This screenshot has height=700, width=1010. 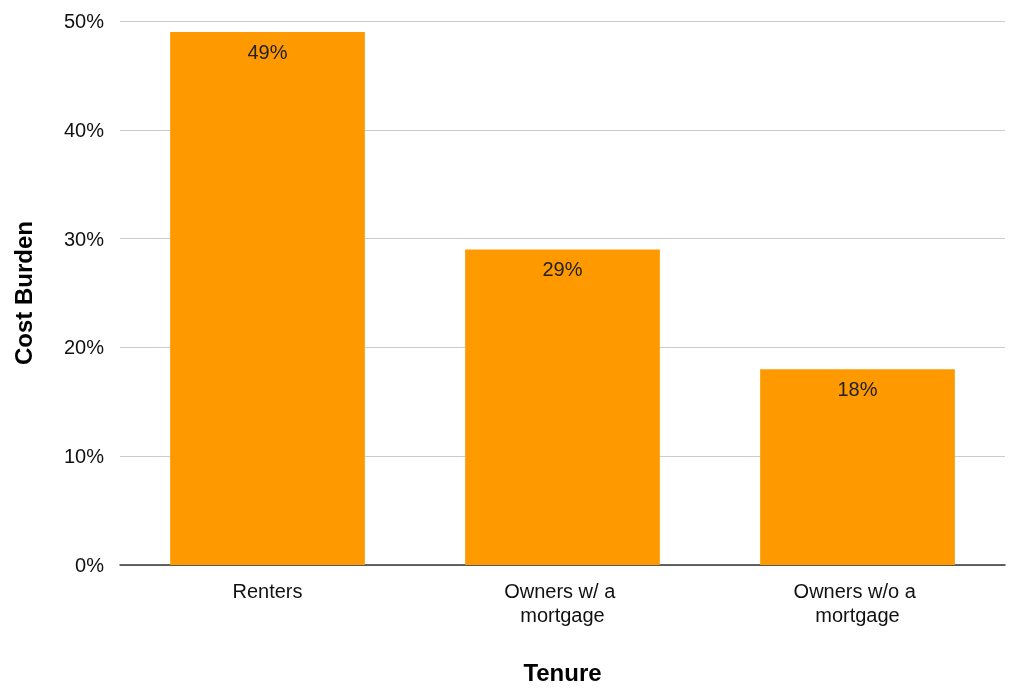 What do you see at coordinates (84, 238) in the screenshot?
I see `y-tick-label: 30%` at bounding box center [84, 238].